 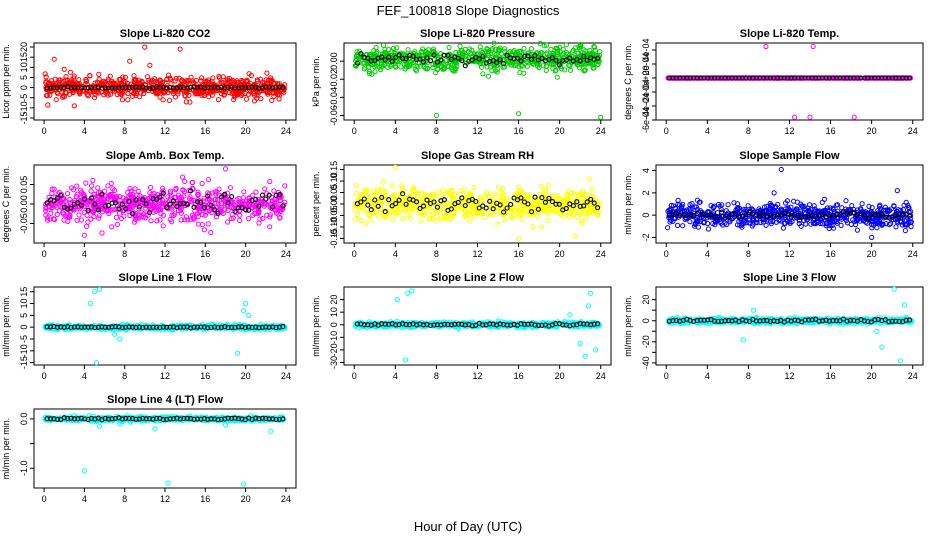 What do you see at coordinates (789, 156) in the screenshot?
I see `panel-title: Slope Sample Flow` at bounding box center [789, 156].